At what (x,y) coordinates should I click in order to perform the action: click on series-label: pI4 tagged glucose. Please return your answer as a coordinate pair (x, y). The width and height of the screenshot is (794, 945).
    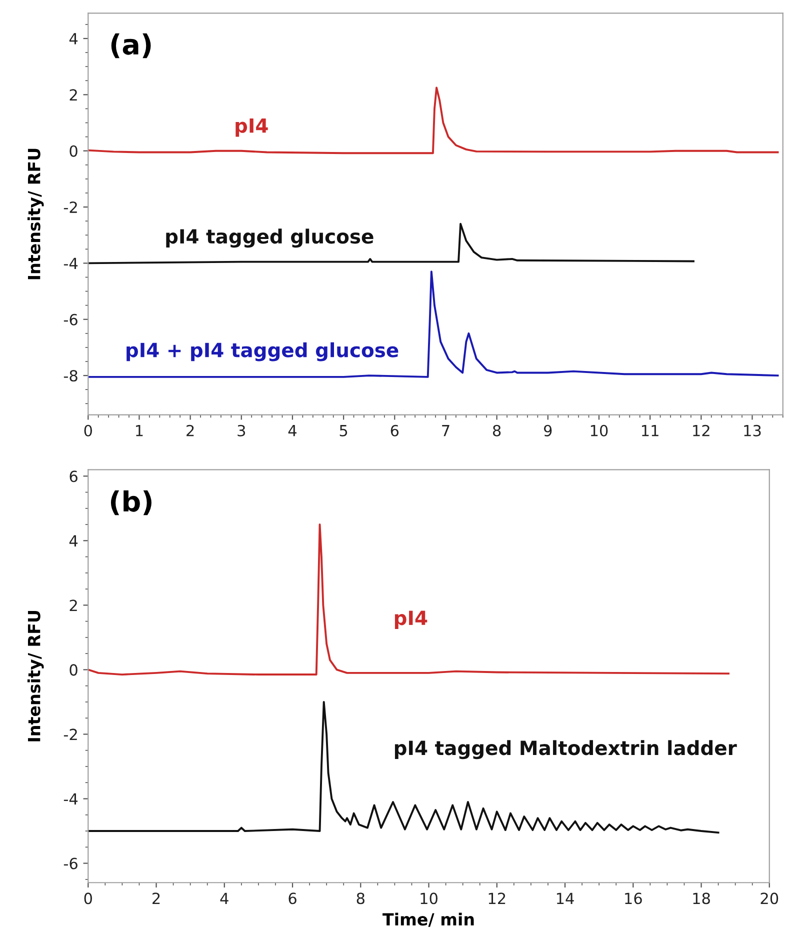
    Looking at the image, I should click on (270, 238).